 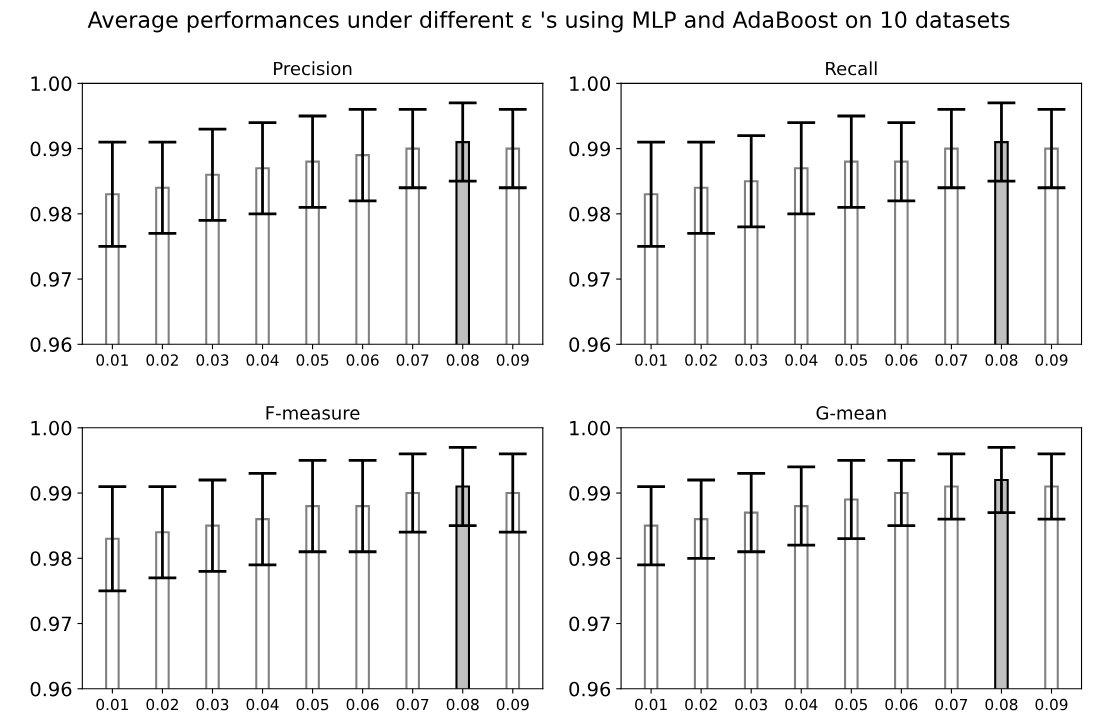 I want to click on chart-title: G-mean, so click(x=851, y=413).